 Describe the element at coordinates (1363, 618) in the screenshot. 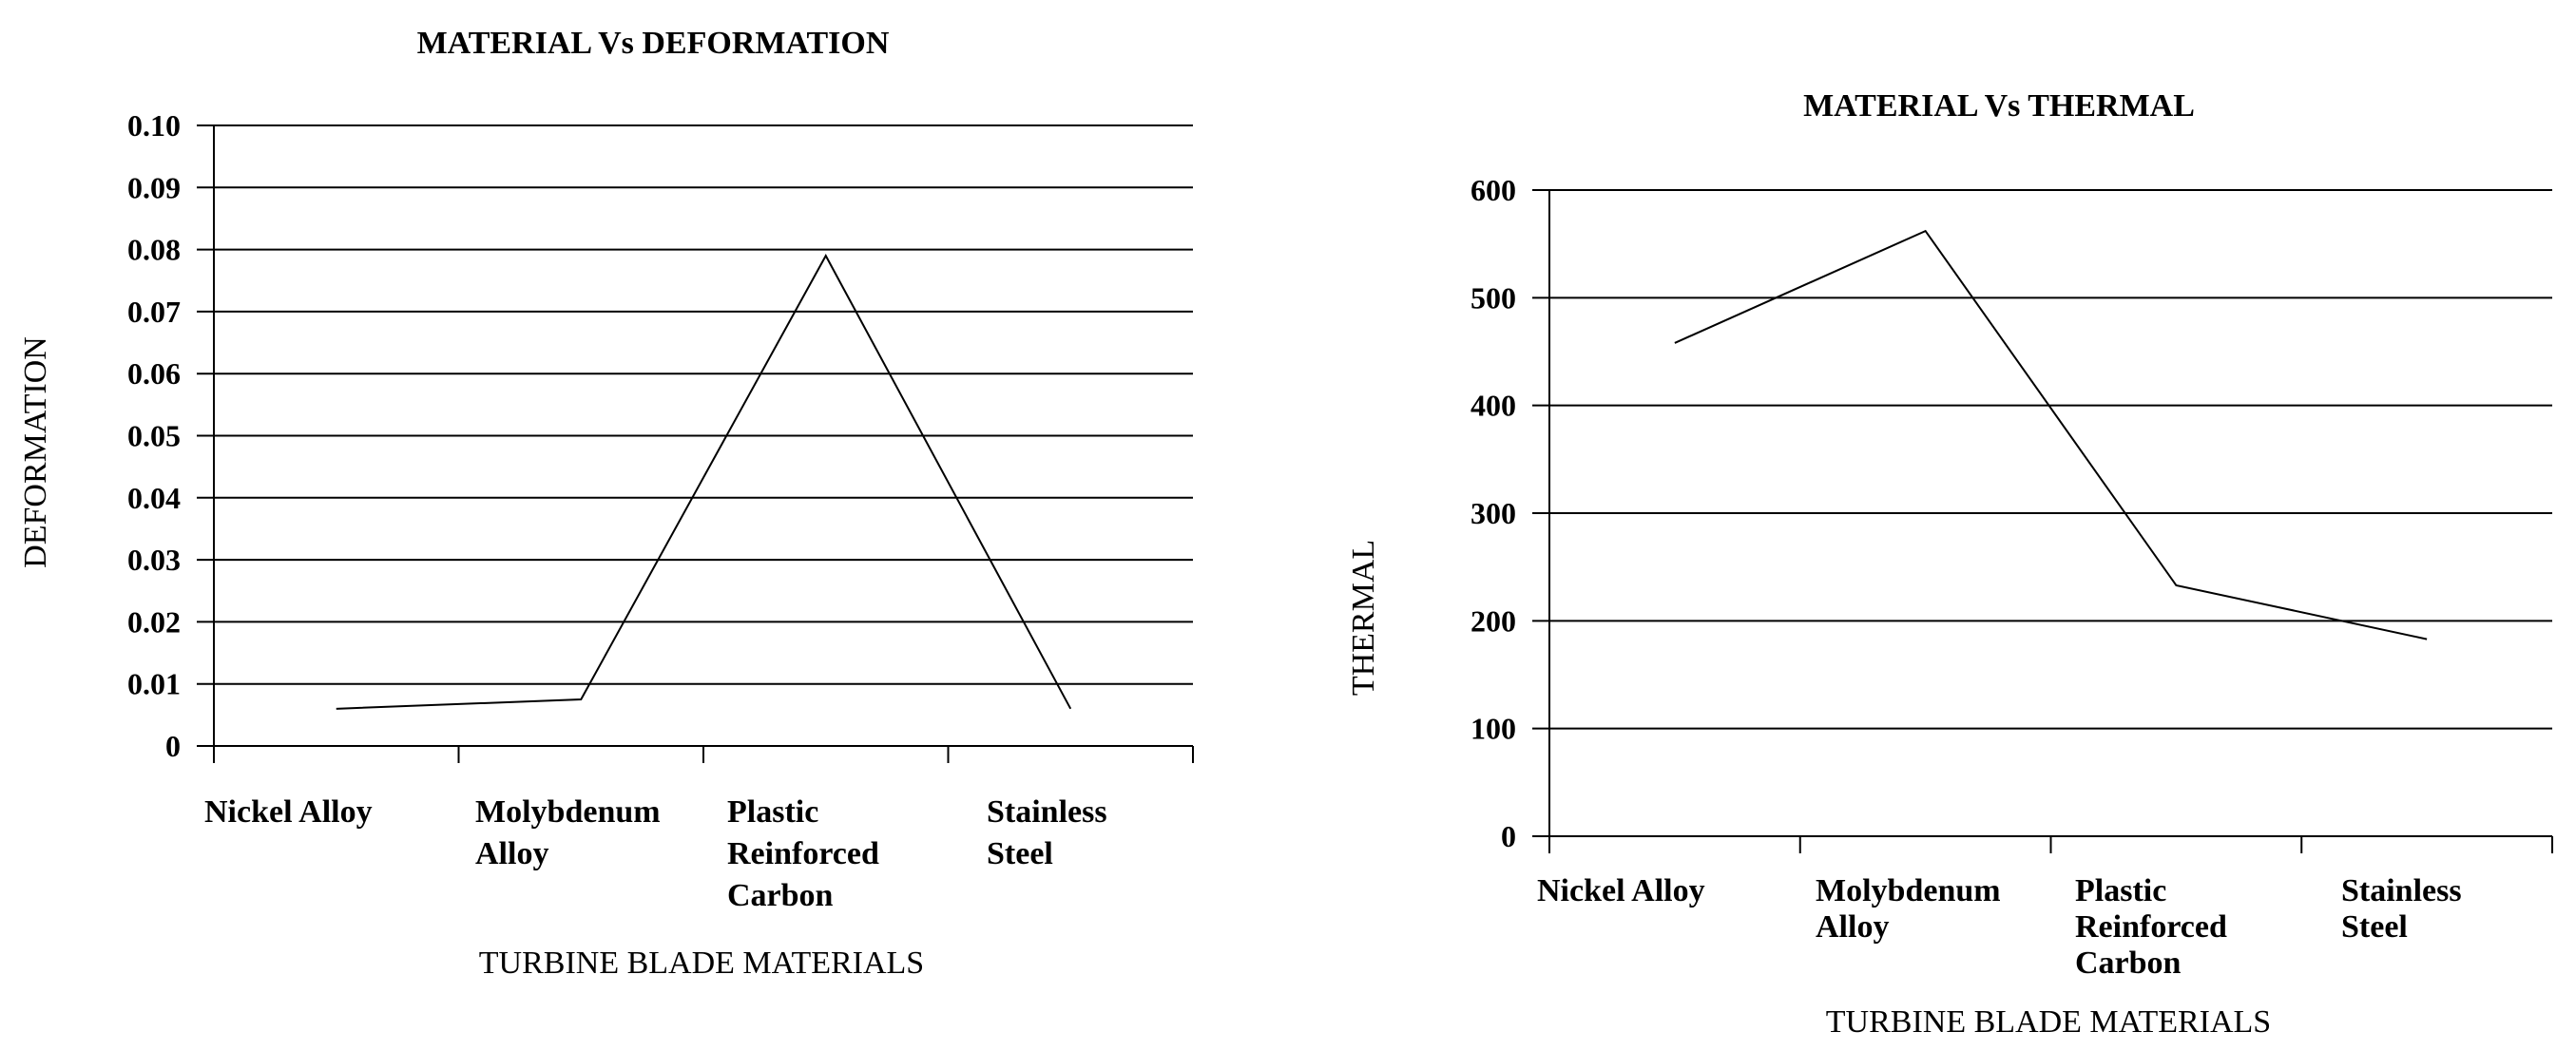

I see `y-axis-title: THERMAL` at that location.